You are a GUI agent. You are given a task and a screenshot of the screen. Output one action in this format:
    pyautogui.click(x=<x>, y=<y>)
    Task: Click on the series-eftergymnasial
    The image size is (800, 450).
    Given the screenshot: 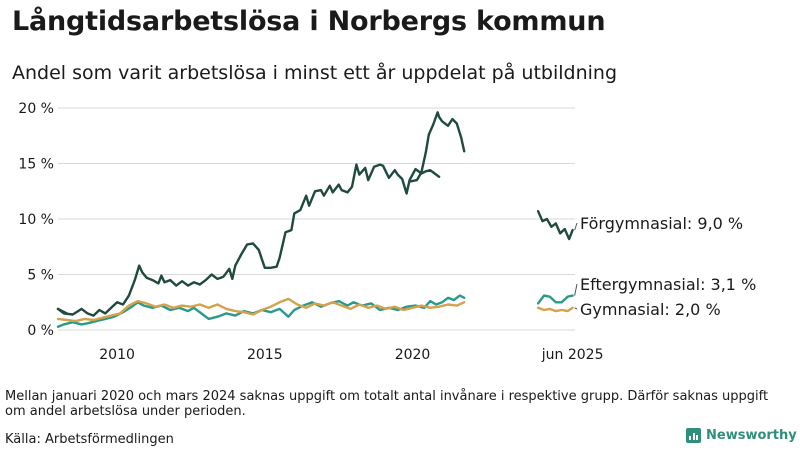 What is the action you would take?
    pyautogui.click(x=315, y=311)
    